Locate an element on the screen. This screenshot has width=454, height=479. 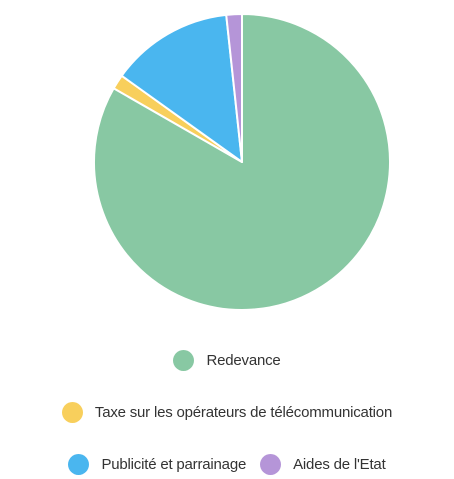
legend-label: Redevance is located at coordinates (243, 360).